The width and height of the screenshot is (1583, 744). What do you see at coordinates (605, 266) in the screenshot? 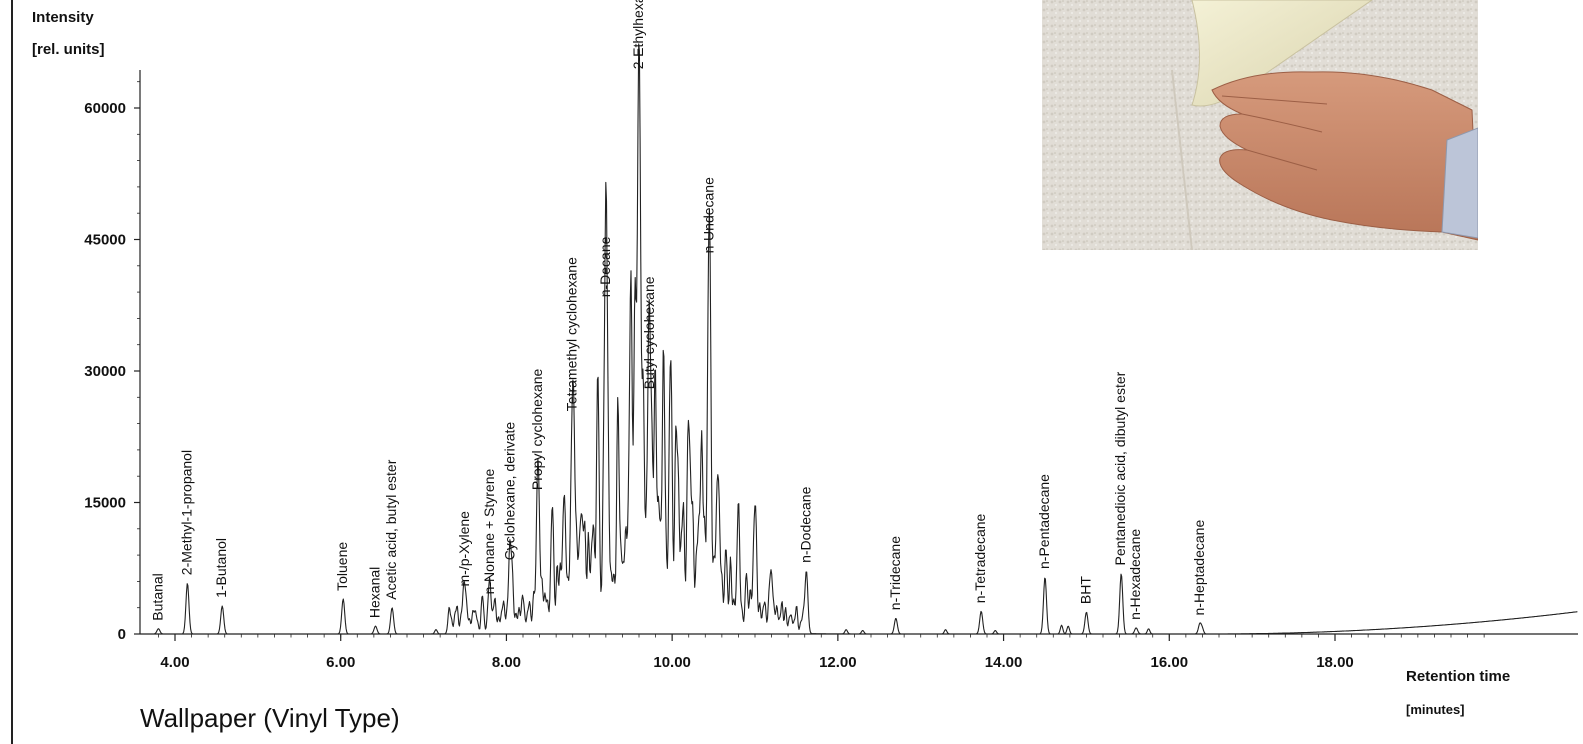
I see `peak-label: n-Decane` at bounding box center [605, 266].